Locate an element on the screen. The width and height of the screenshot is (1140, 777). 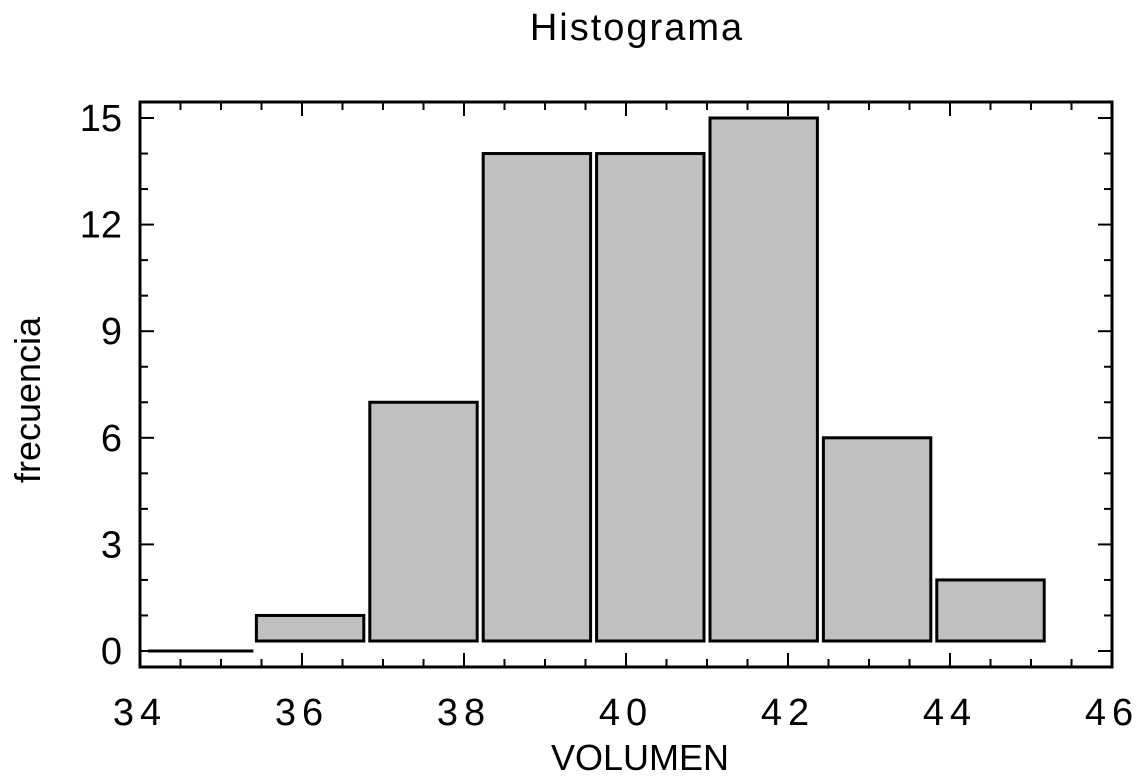
x-axis-label: VOLUMEN is located at coordinates (640, 757).